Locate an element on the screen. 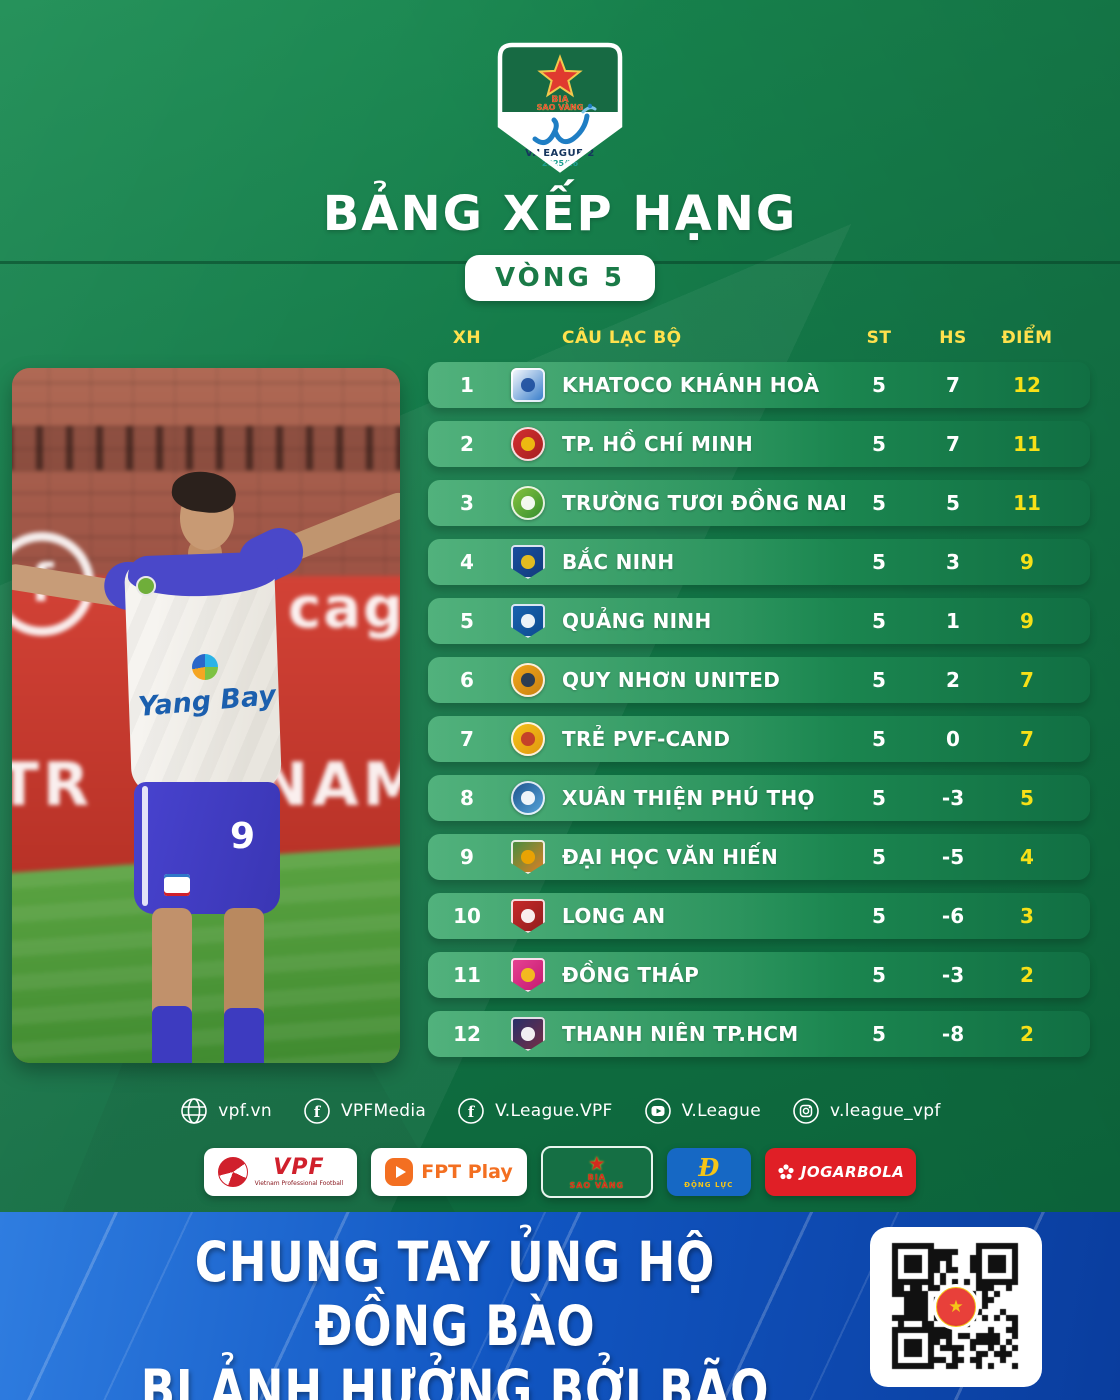  club-name-cell: TRƯỜNG TƯƠI ĐỒNG NAI is located at coordinates (705, 503).